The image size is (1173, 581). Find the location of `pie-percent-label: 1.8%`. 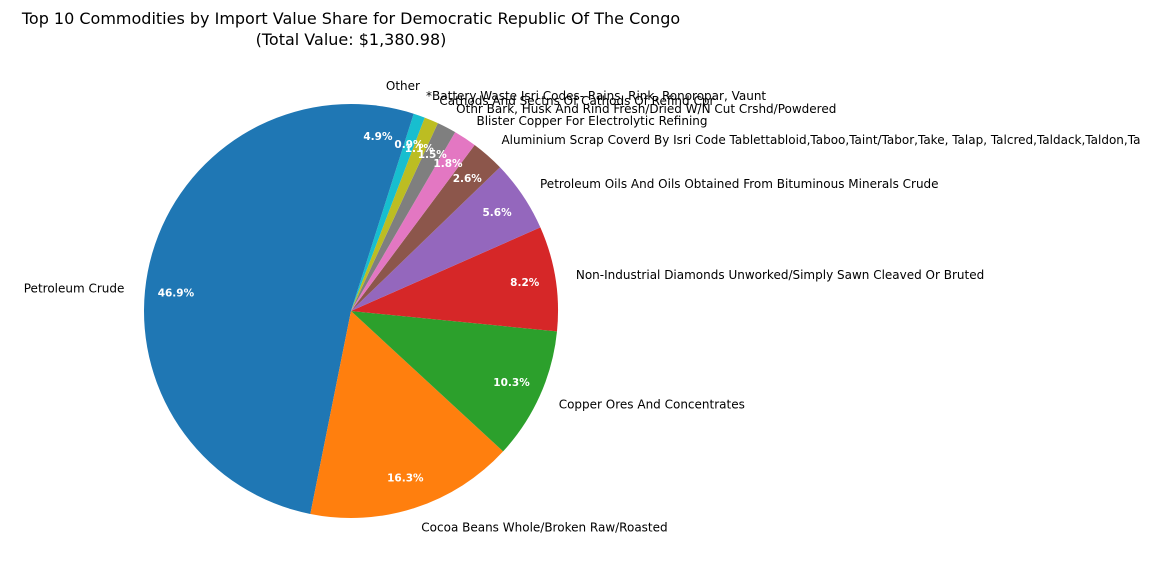

pie-percent-label: 1.8% is located at coordinates (448, 164).